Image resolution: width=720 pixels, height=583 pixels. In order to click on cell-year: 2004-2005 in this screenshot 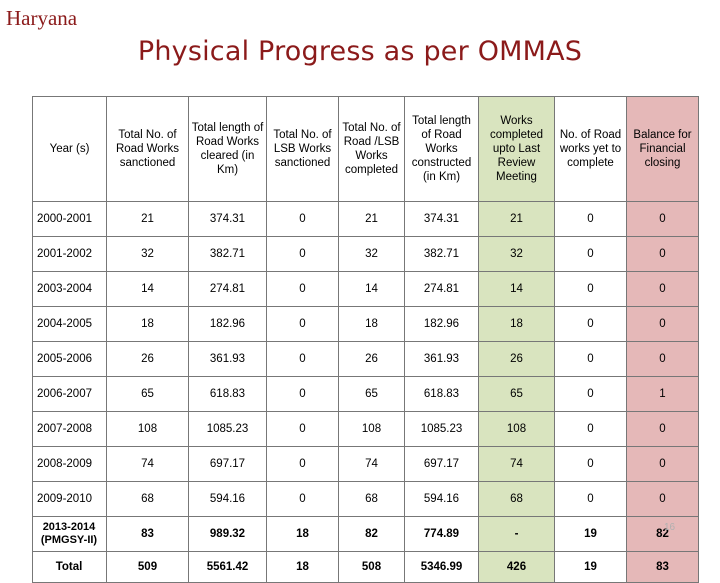, I will do `click(69, 324)`.